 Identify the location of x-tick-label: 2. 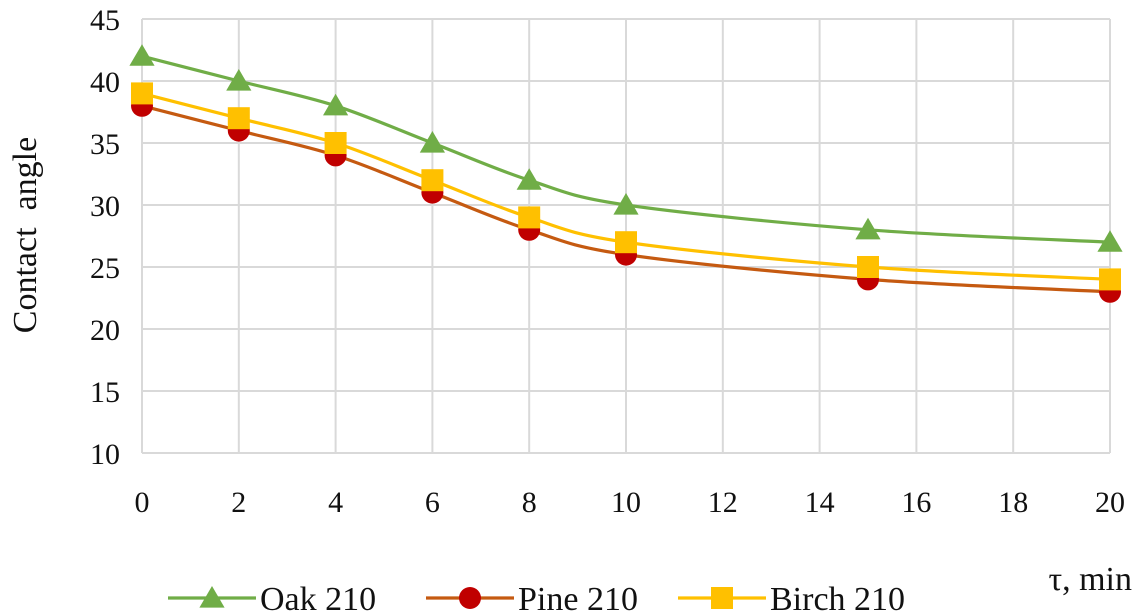
(238, 502).